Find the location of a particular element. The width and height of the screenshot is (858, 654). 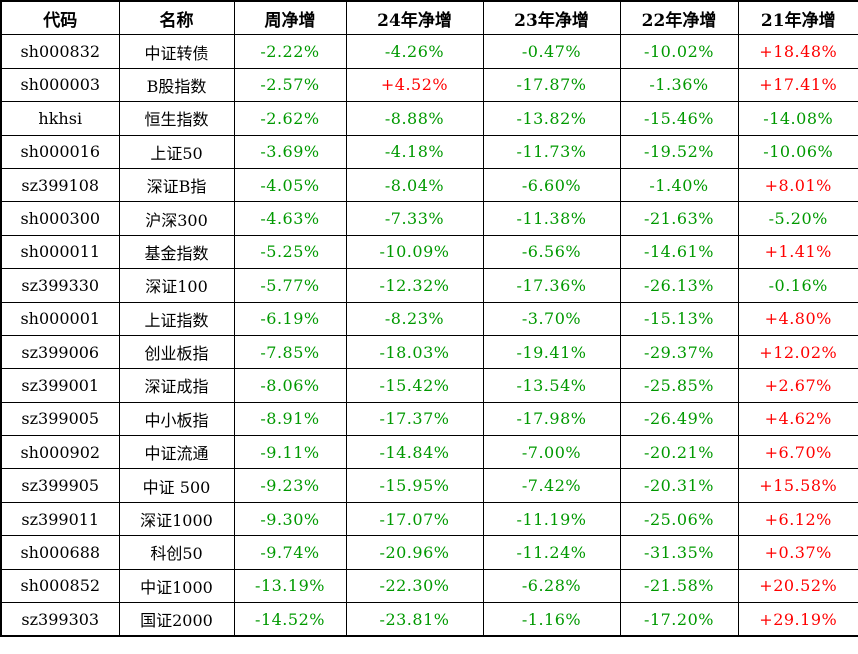

net-change-cell: +6.12% is located at coordinates (797, 519).